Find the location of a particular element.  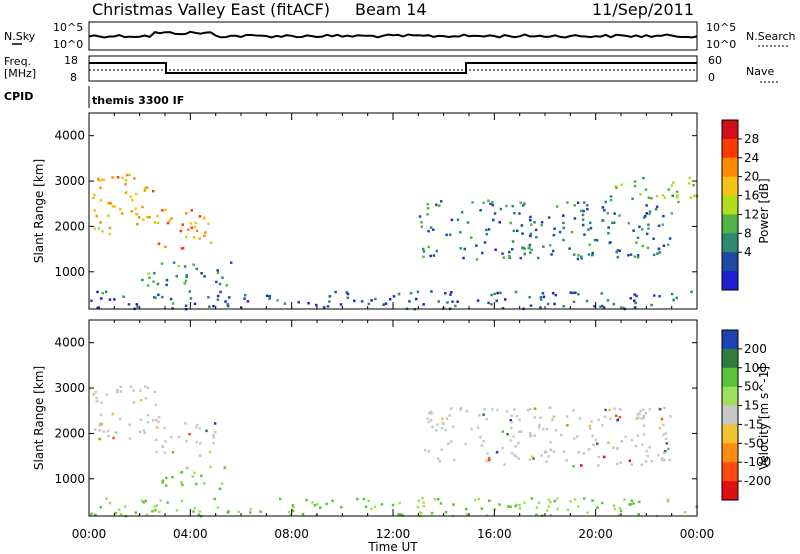

colorbar-tick-label: -50 is located at coordinates (754, 443).